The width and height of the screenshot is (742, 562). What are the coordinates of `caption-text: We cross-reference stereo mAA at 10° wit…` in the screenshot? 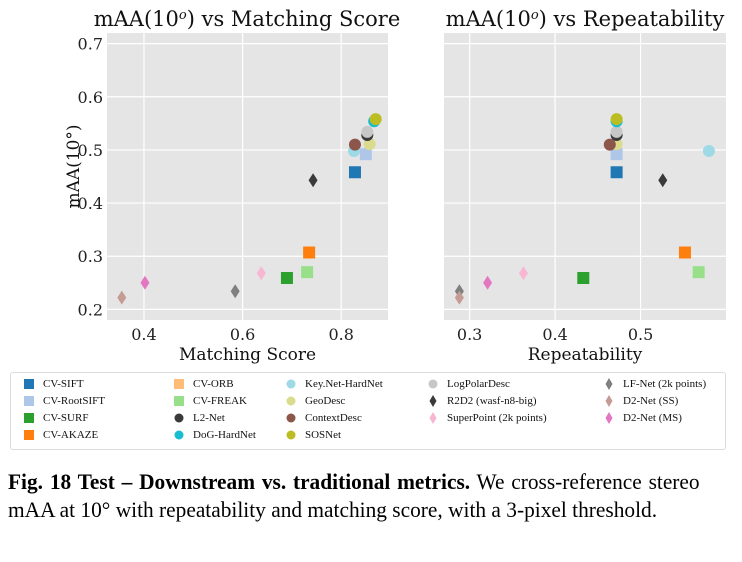 It's located at (354, 495).